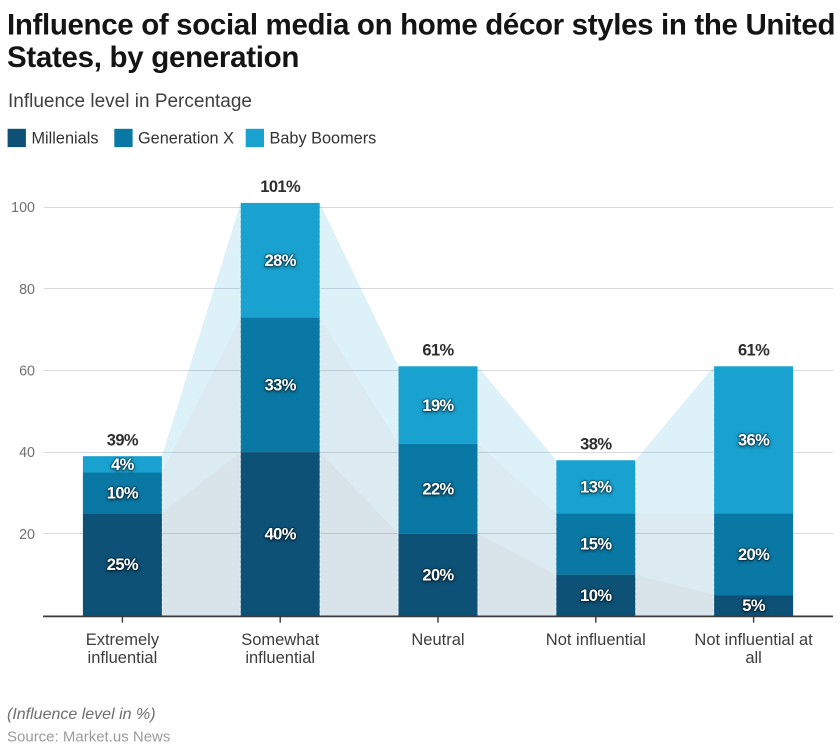 This screenshot has width=840, height=753. What do you see at coordinates (596, 545) in the screenshot?
I see `svg-text: 15%` at bounding box center [596, 545].